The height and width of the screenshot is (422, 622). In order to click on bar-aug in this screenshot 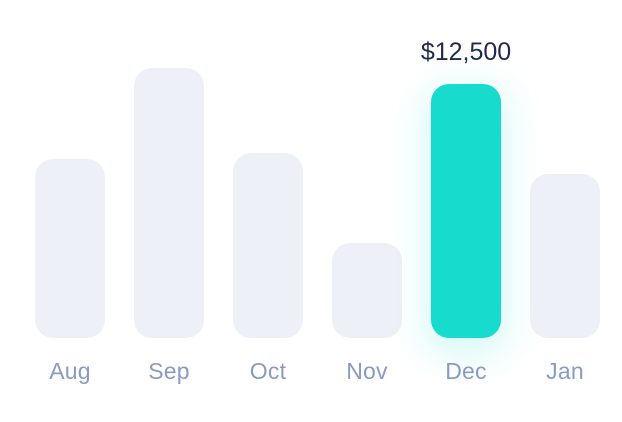, I will do `click(70, 248)`.